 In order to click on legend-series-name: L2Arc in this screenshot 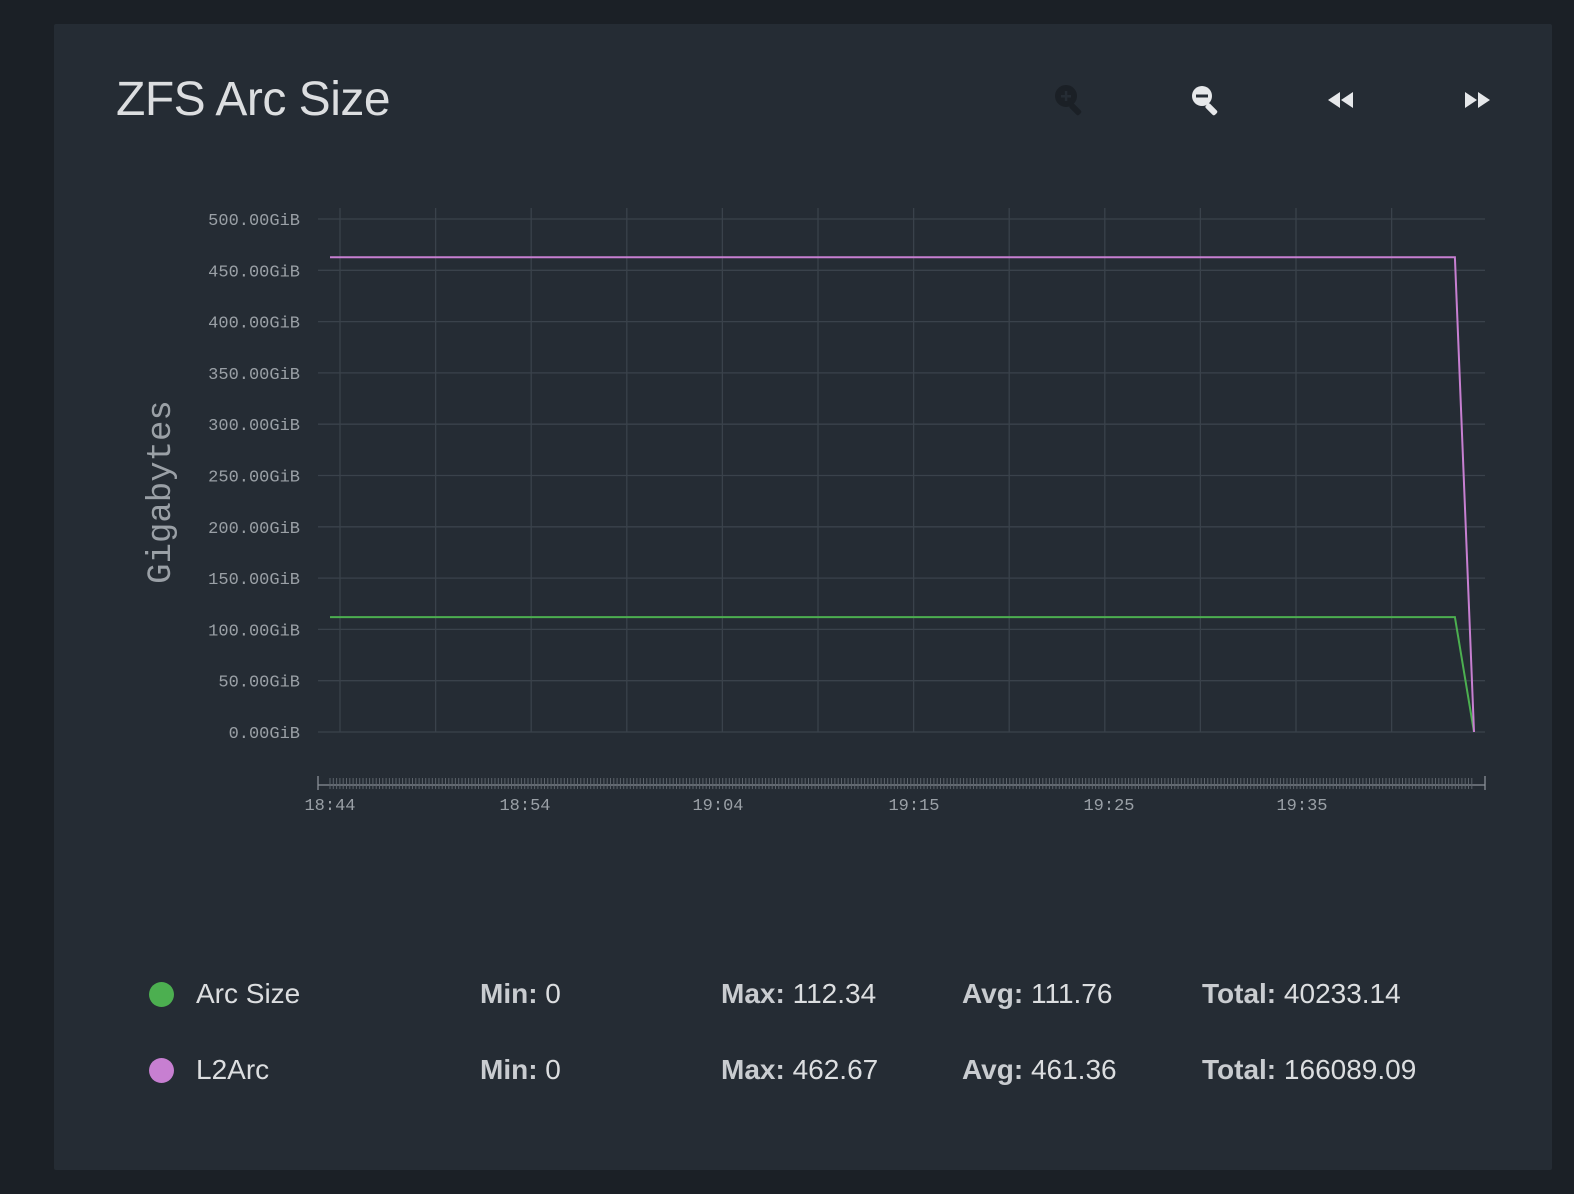, I will do `click(233, 1069)`.